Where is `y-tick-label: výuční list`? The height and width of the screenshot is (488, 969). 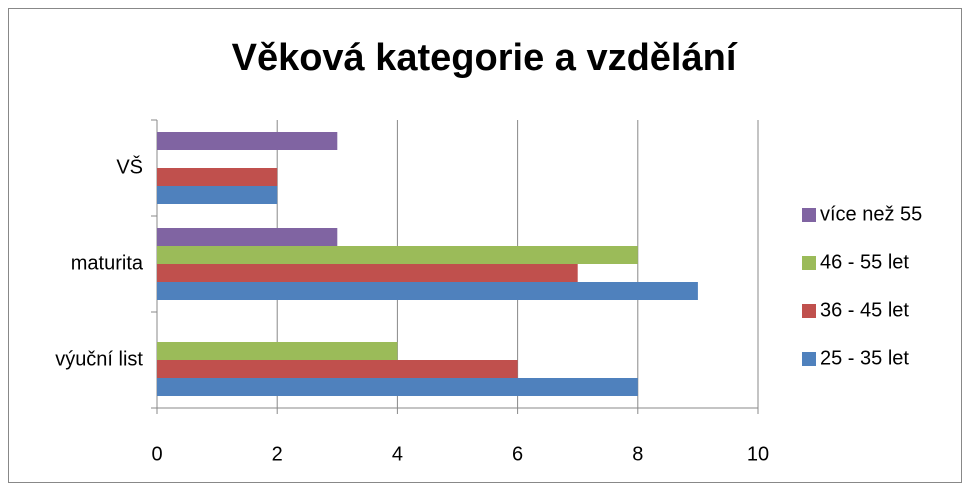 y-tick-label: výuční list is located at coordinates (99, 359).